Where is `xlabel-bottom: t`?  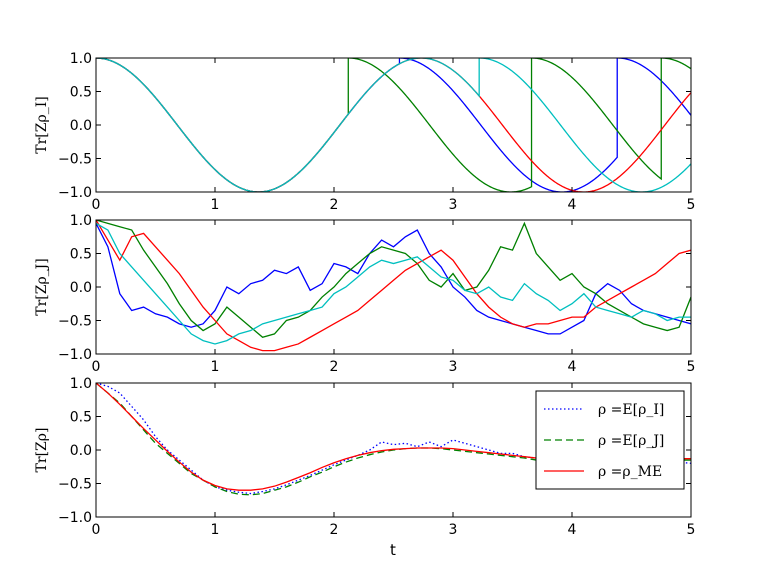 xlabel-bottom: t is located at coordinates (393, 550).